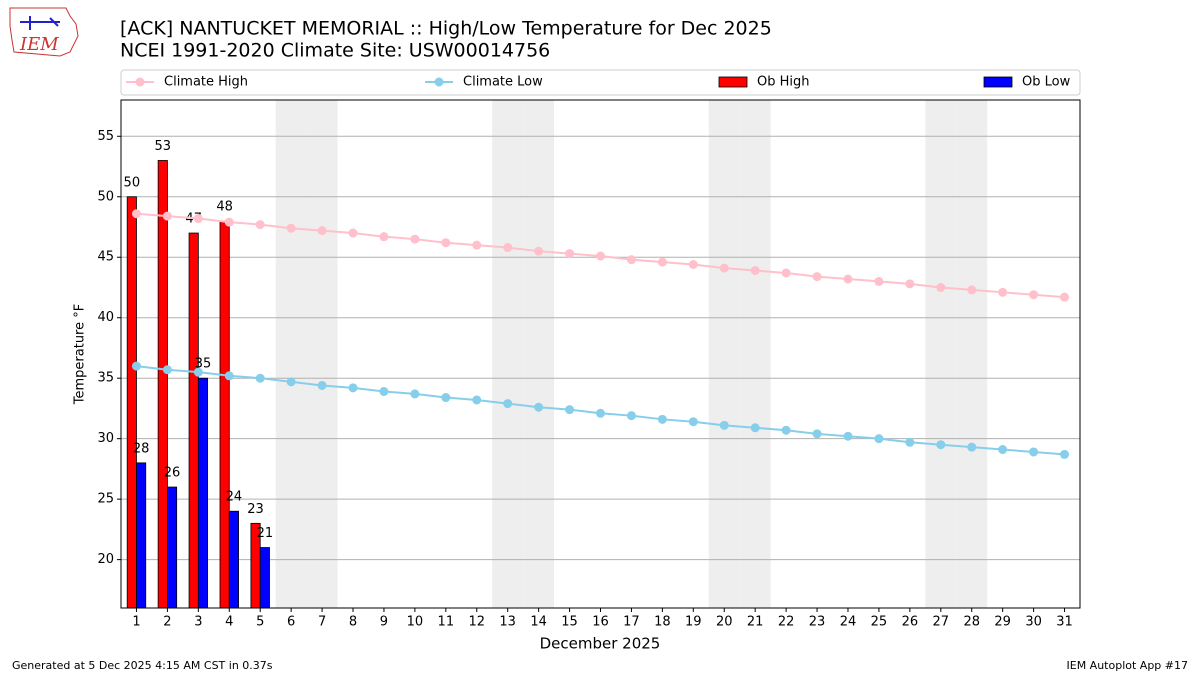 The height and width of the screenshot is (679, 1200). What do you see at coordinates (538, 622) in the screenshot?
I see `x-tick-label: 14` at bounding box center [538, 622].